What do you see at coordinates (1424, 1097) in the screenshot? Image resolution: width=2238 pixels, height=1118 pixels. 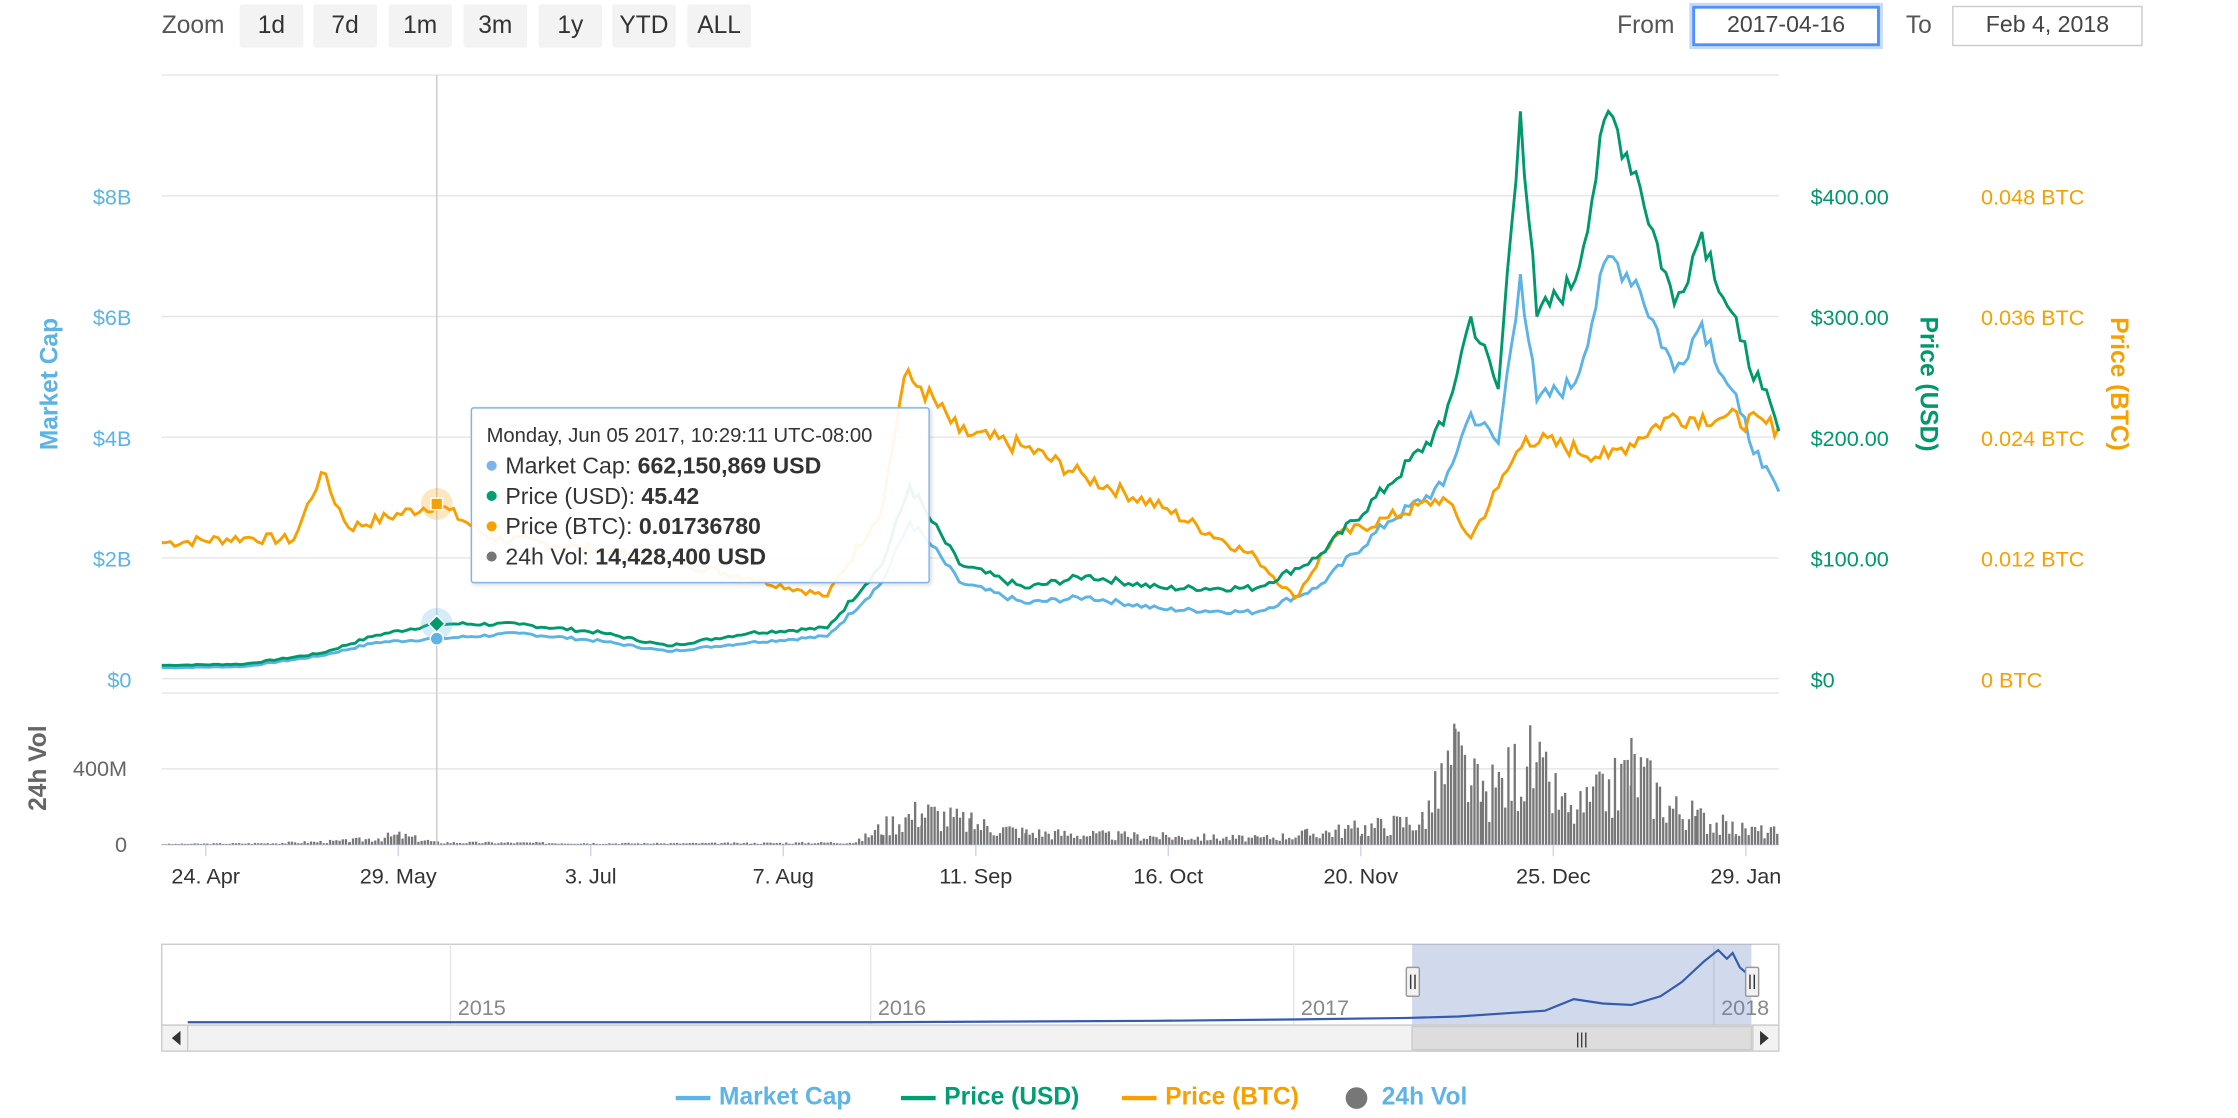 I see `legend-label: 24h Vol` at bounding box center [1424, 1097].